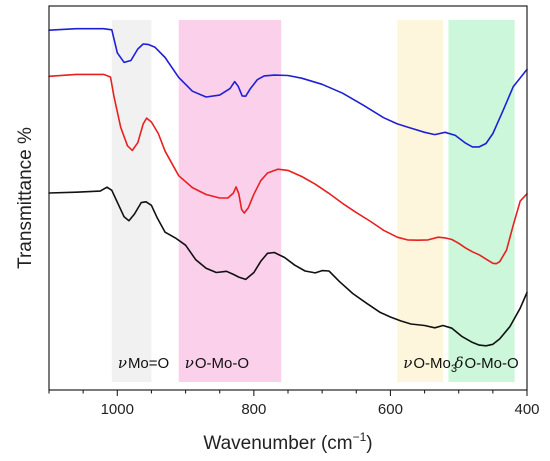 The image size is (550, 461). What do you see at coordinates (294, 404) in the screenshot?
I see `x-axis-ticks: 1000 800 600 400` at bounding box center [294, 404].